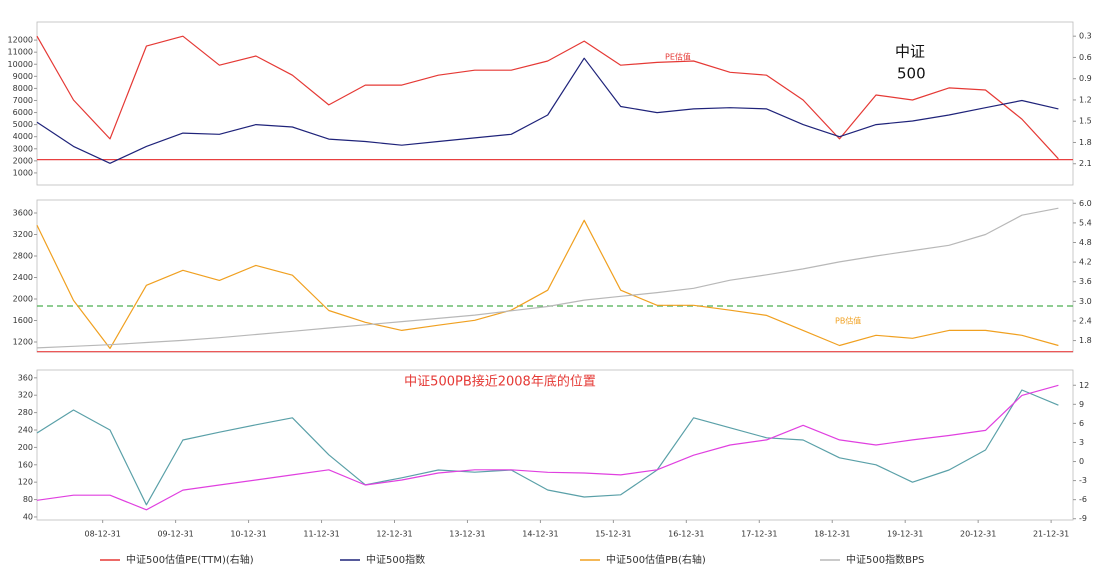 Image resolution: width=1106 pixels, height=576 pixels. Describe the element at coordinates (910, 52) in the screenshot. I see `annotation: 中证` at that location.